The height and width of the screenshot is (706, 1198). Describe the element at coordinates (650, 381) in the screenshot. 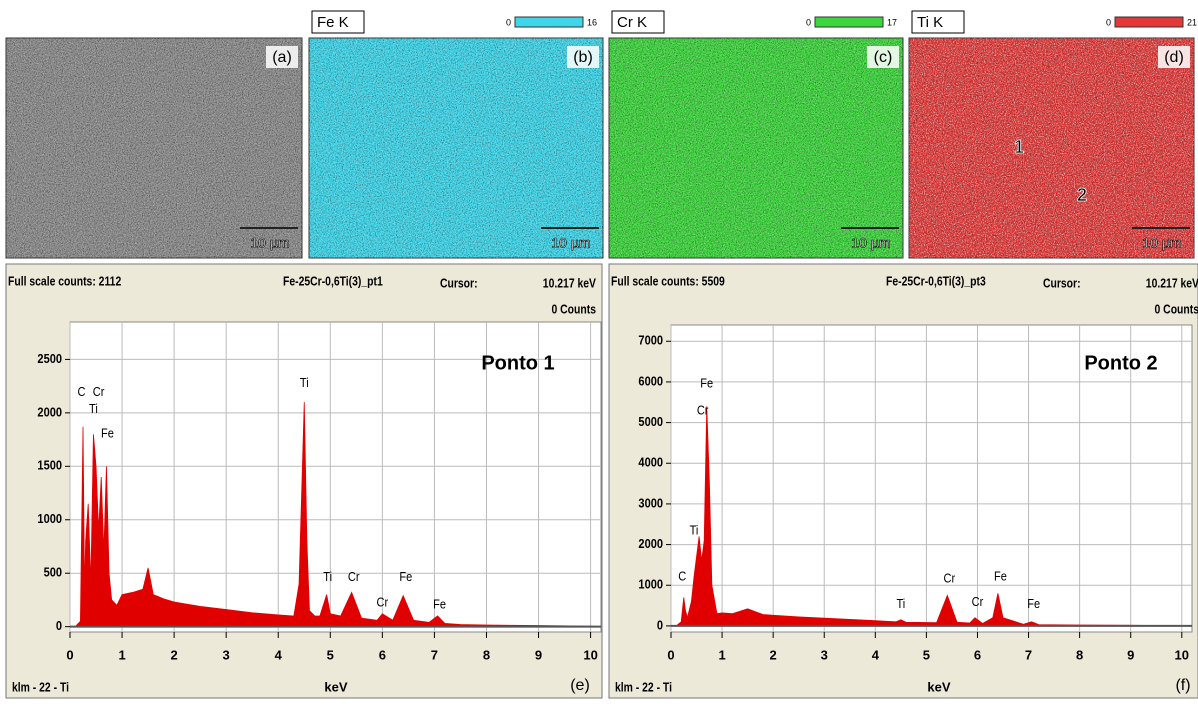

I see `y-tick-label: 6000` at that location.